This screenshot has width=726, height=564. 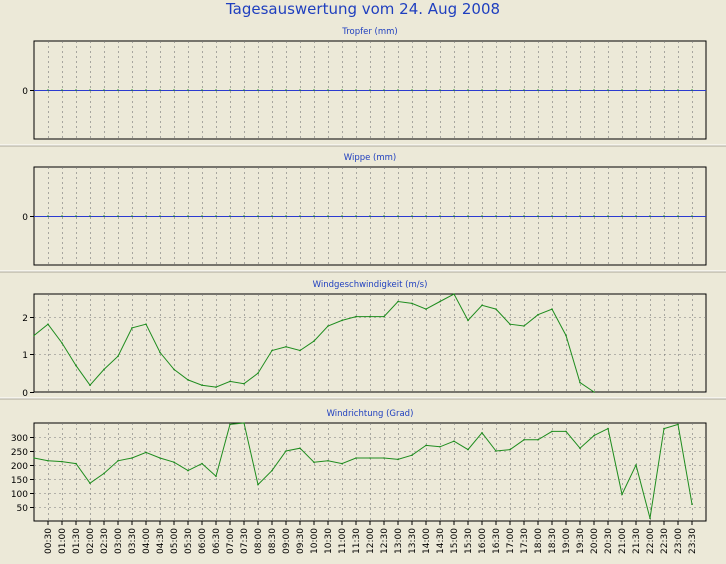 What do you see at coordinates (511, 541) in the screenshot?
I see `x-tick-label: 17:00` at bounding box center [511, 541].